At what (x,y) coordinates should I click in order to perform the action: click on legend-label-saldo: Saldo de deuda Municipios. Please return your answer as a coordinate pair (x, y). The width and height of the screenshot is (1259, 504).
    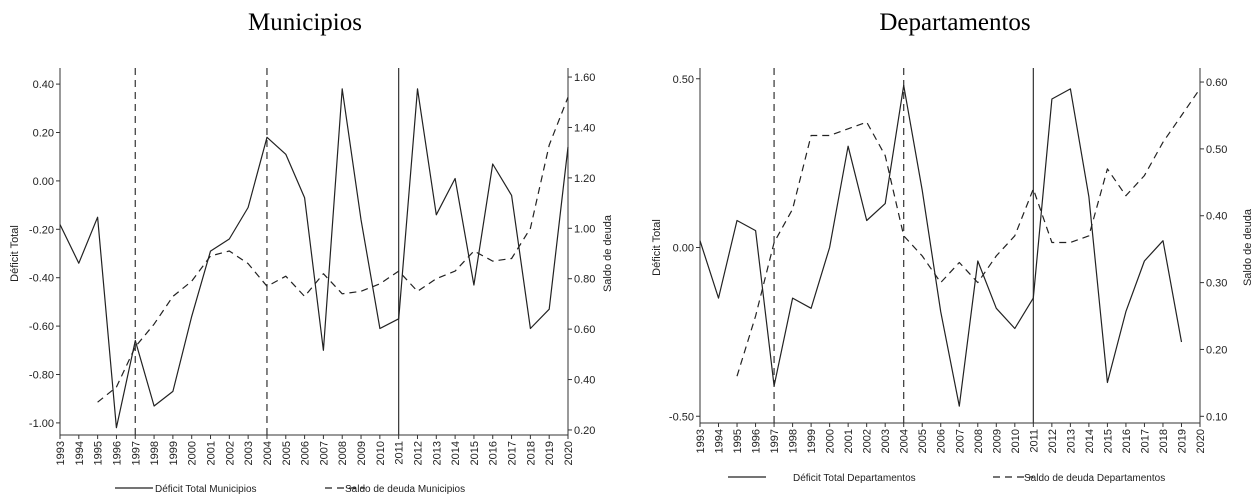
    Looking at the image, I should click on (405, 489).